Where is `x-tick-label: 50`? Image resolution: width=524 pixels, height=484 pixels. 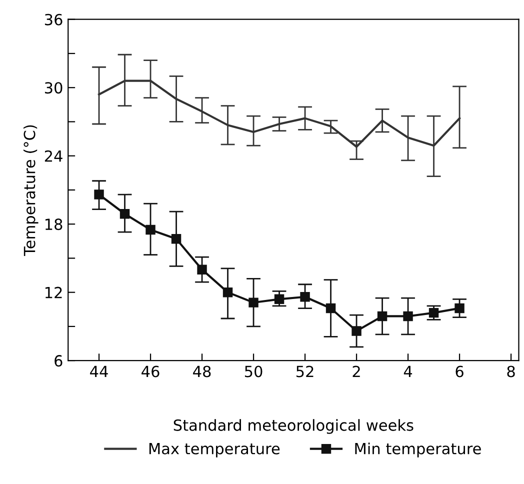
x-tick-label: 50 is located at coordinates (253, 372).